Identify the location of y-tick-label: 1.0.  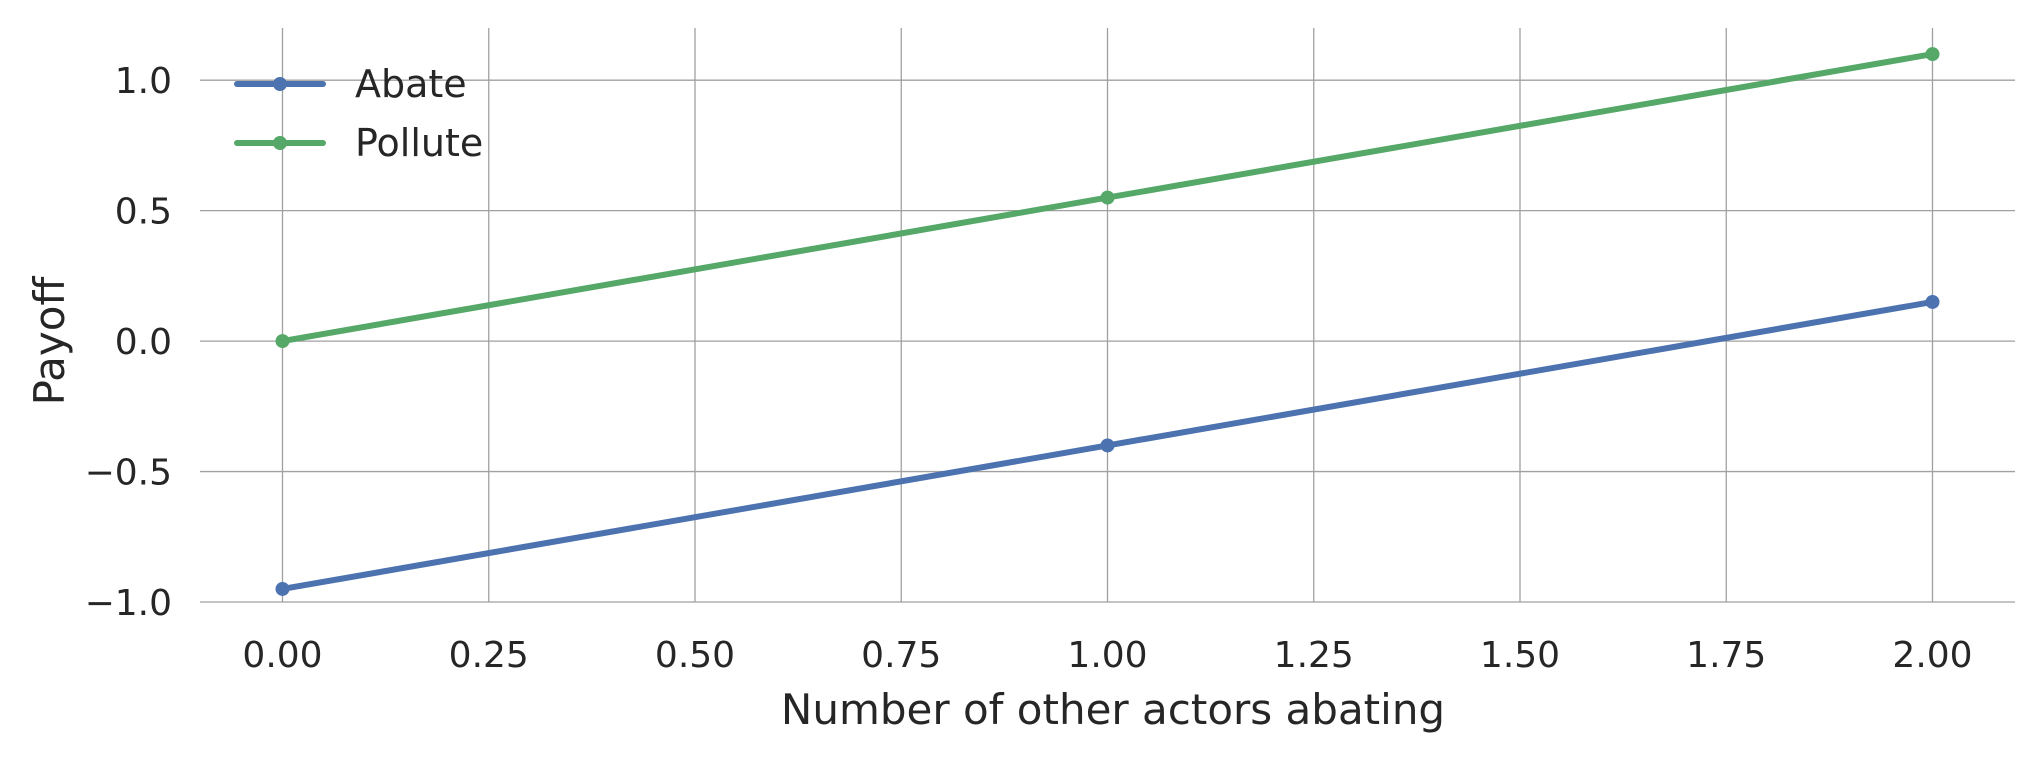
(143, 81).